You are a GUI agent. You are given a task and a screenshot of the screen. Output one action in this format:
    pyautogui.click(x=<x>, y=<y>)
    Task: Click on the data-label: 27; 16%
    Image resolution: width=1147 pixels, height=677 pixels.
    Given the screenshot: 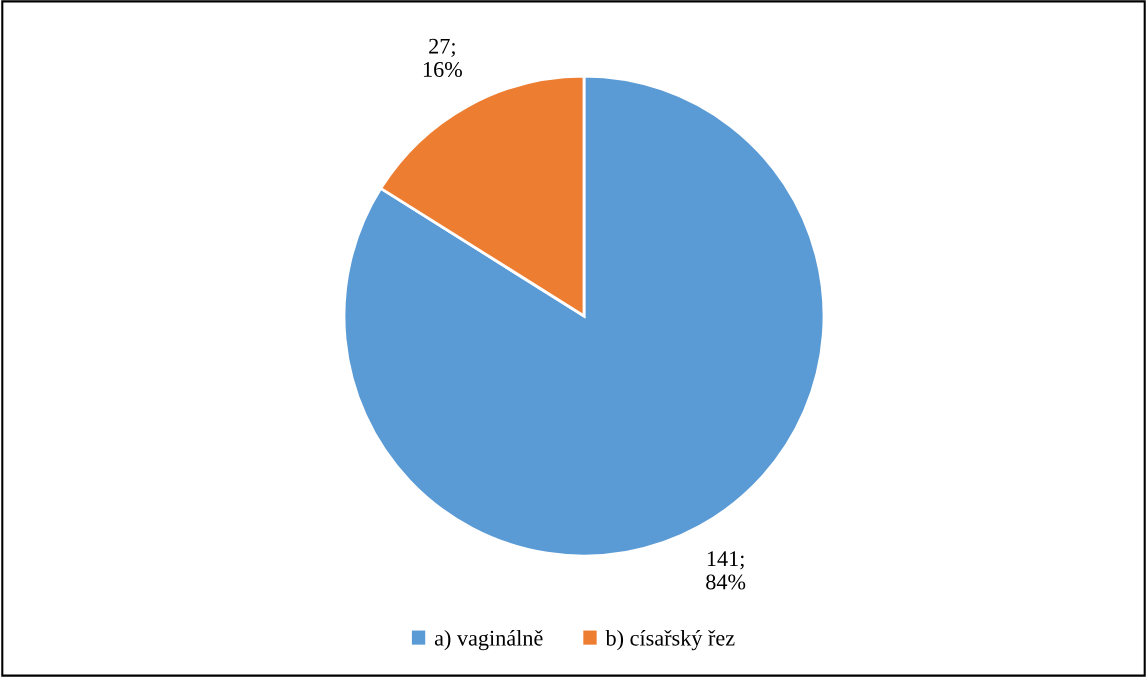 What is the action you would take?
    pyautogui.click(x=442, y=57)
    